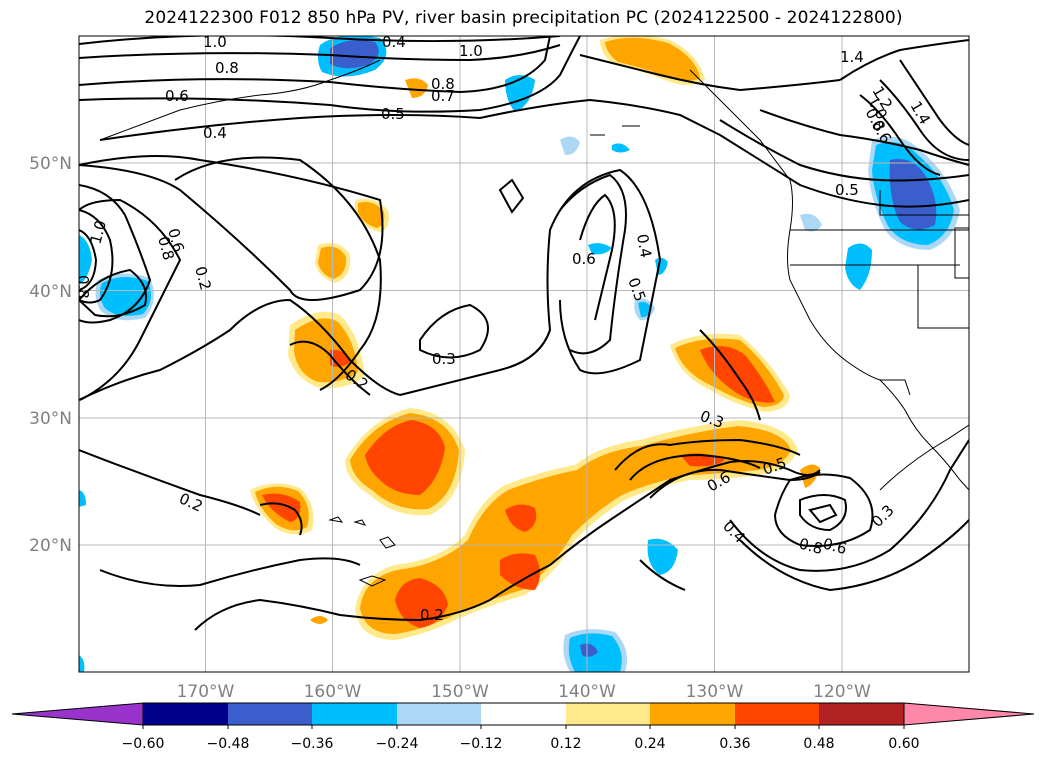 The height and width of the screenshot is (765, 1047). What do you see at coordinates (312, 744) in the screenshot?
I see `colorbar-tick-label: −0.36` at bounding box center [312, 744].